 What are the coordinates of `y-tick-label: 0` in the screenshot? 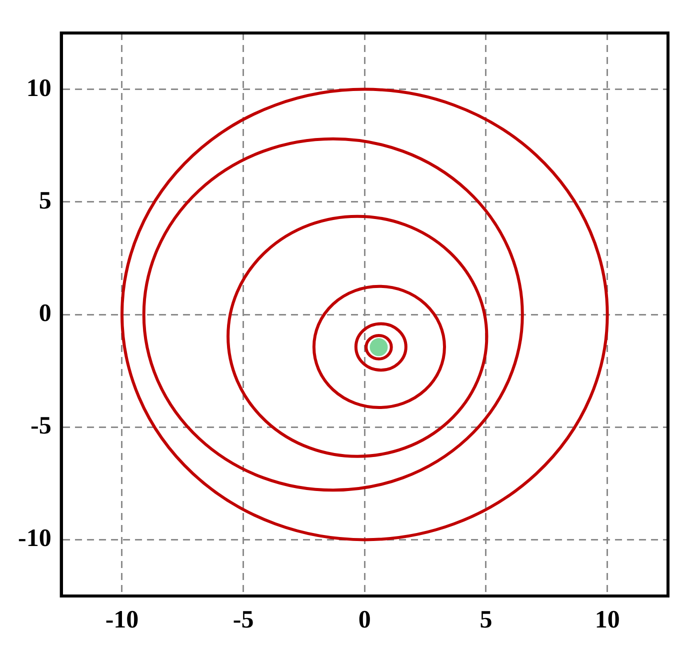 It's located at (45, 313).